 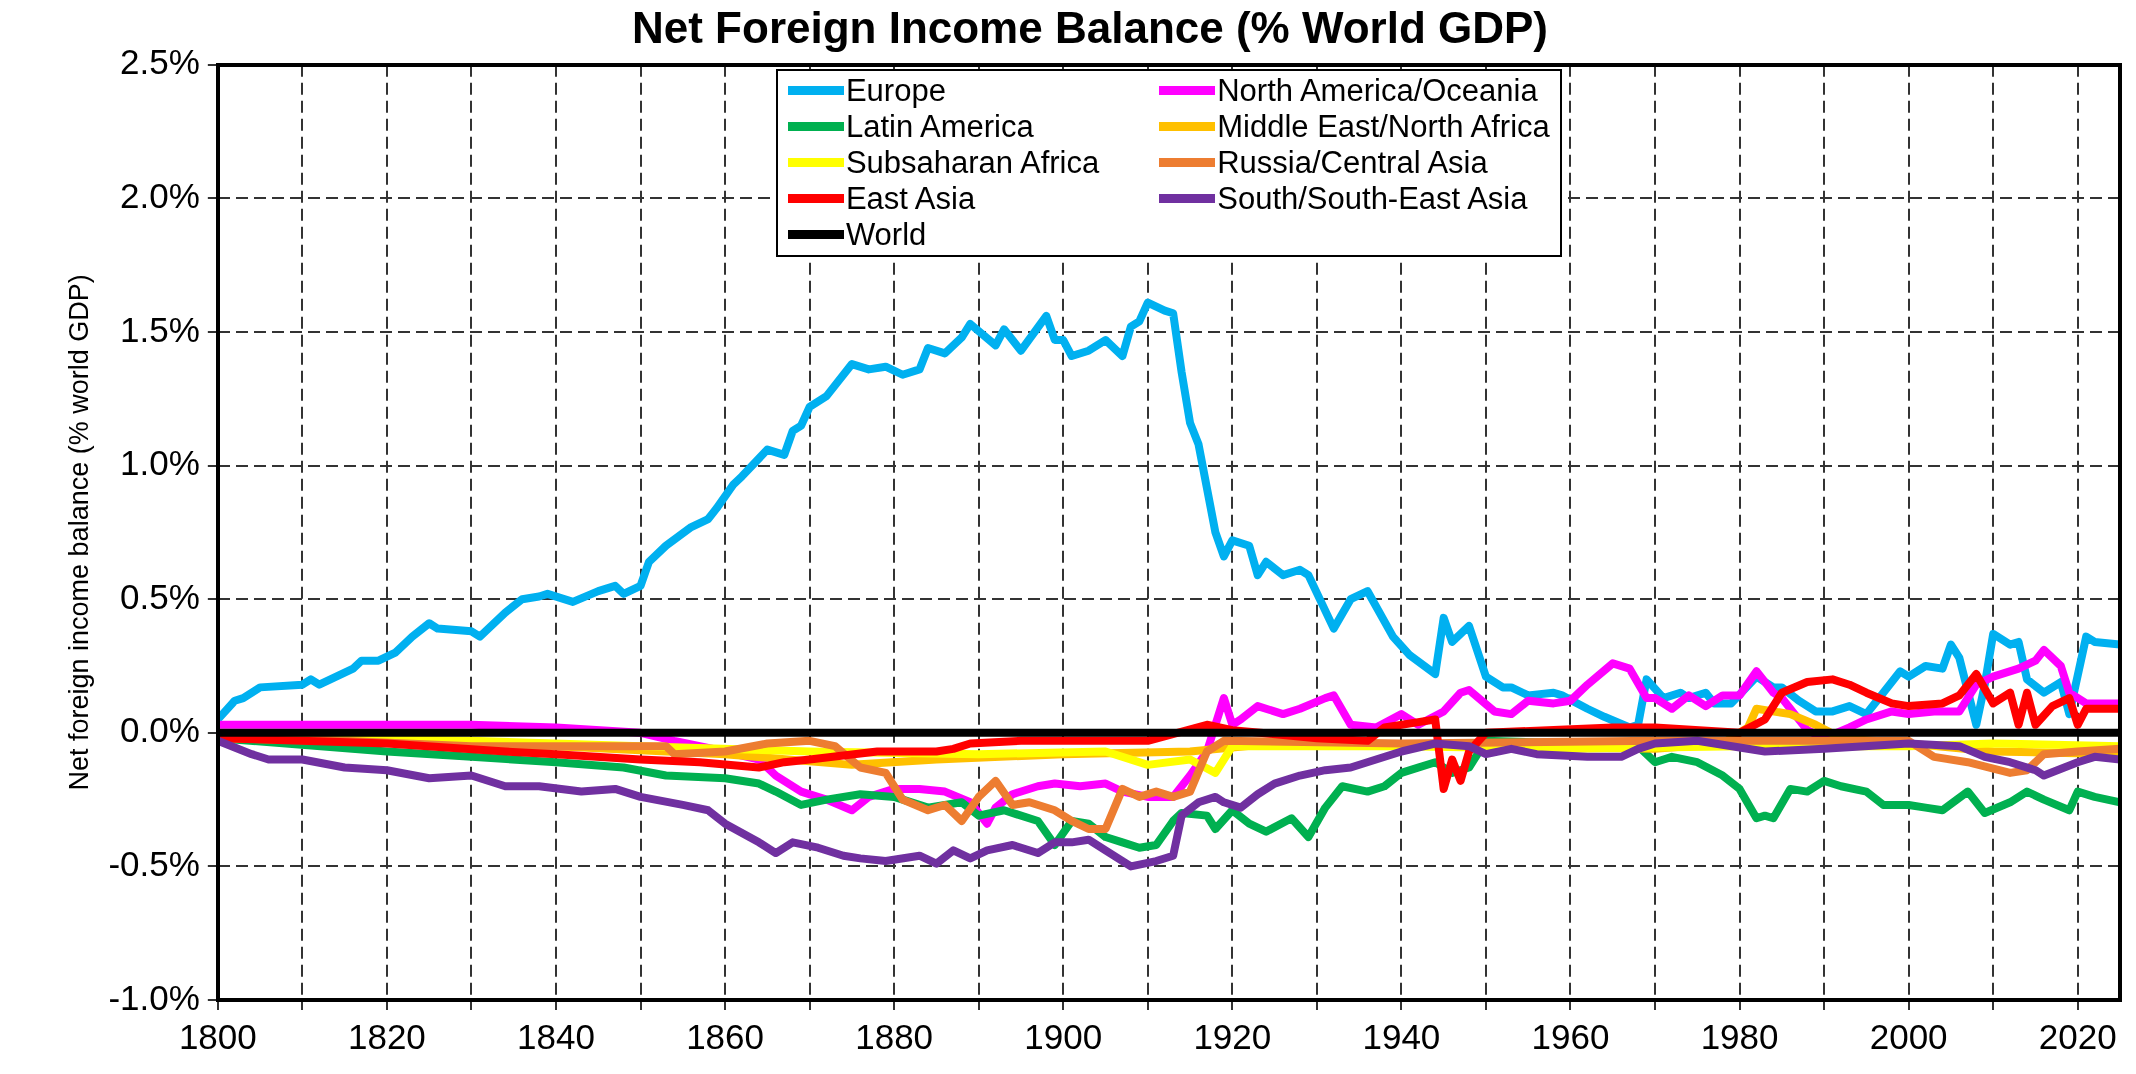 What do you see at coordinates (895, 90) in the screenshot?
I see `legend-label: Europe` at bounding box center [895, 90].